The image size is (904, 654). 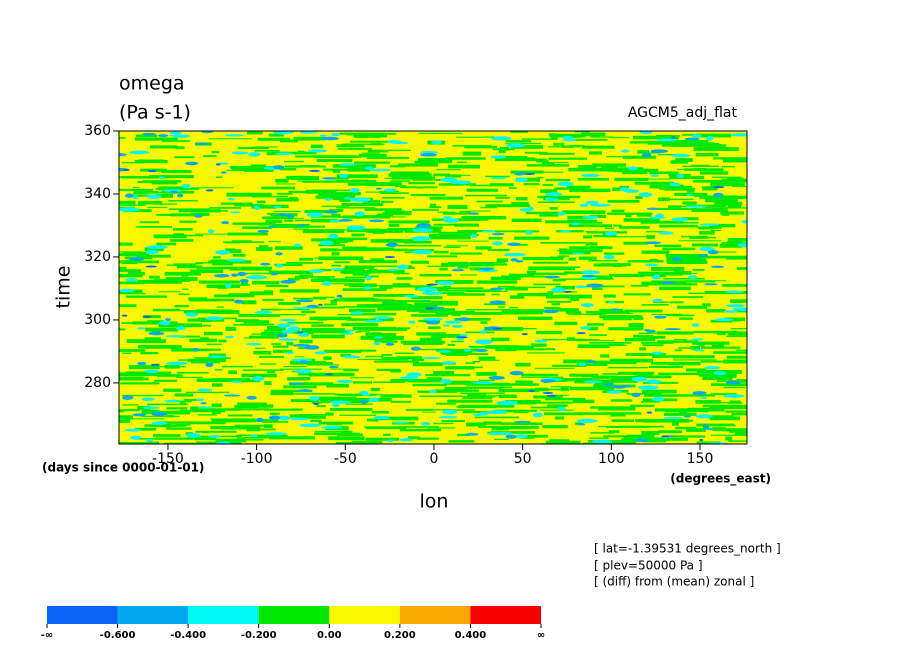 I want to click on y-tick-label: 320, so click(x=97, y=257).